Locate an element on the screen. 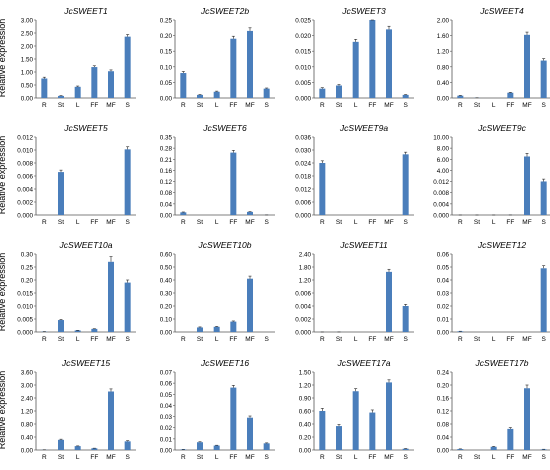 The image size is (550, 470). y-tick-label: 0.04 is located at coordinates (443, 438).